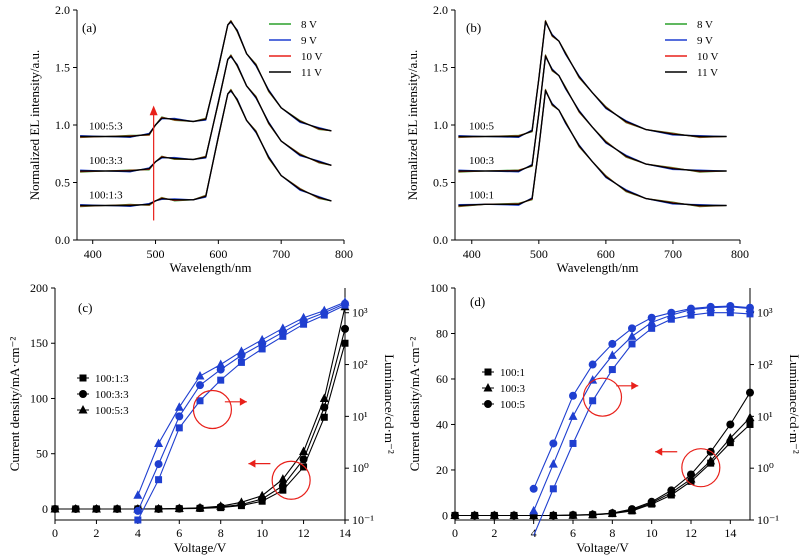 The image size is (800, 556). What do you see at coordinates (482, 161) in the screenshot?
I see `curve-label: 100:3` at bounding box center [482, 161].